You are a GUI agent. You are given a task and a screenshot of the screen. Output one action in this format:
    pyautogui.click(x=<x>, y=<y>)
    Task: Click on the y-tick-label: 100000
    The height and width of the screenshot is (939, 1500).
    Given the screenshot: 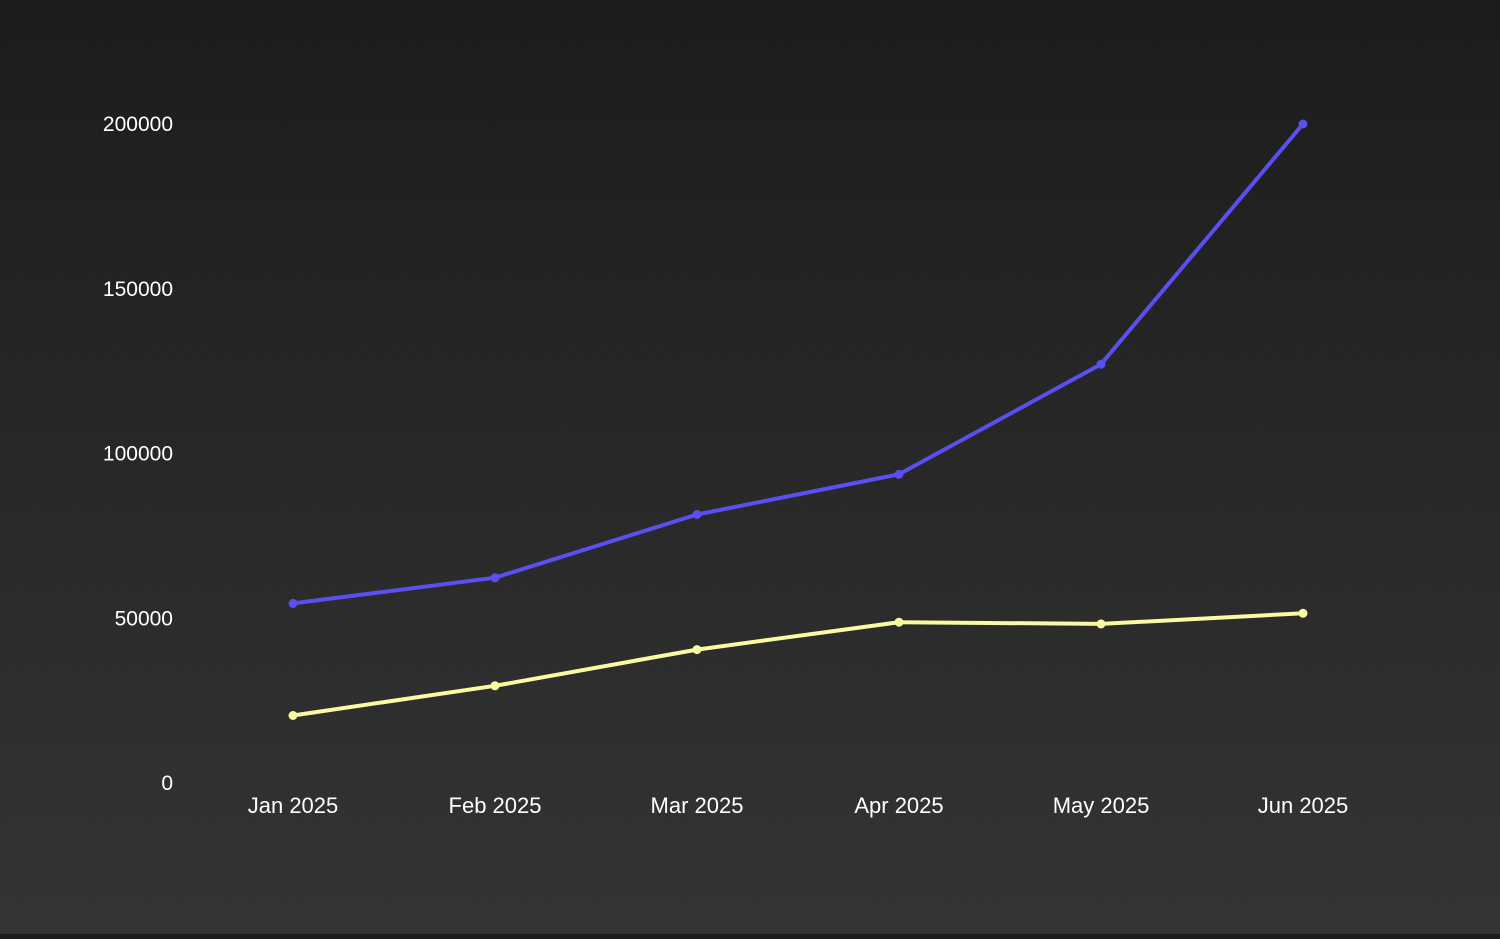 What is the action you would take?
    pyautogui.click(x=138, y=454)
    